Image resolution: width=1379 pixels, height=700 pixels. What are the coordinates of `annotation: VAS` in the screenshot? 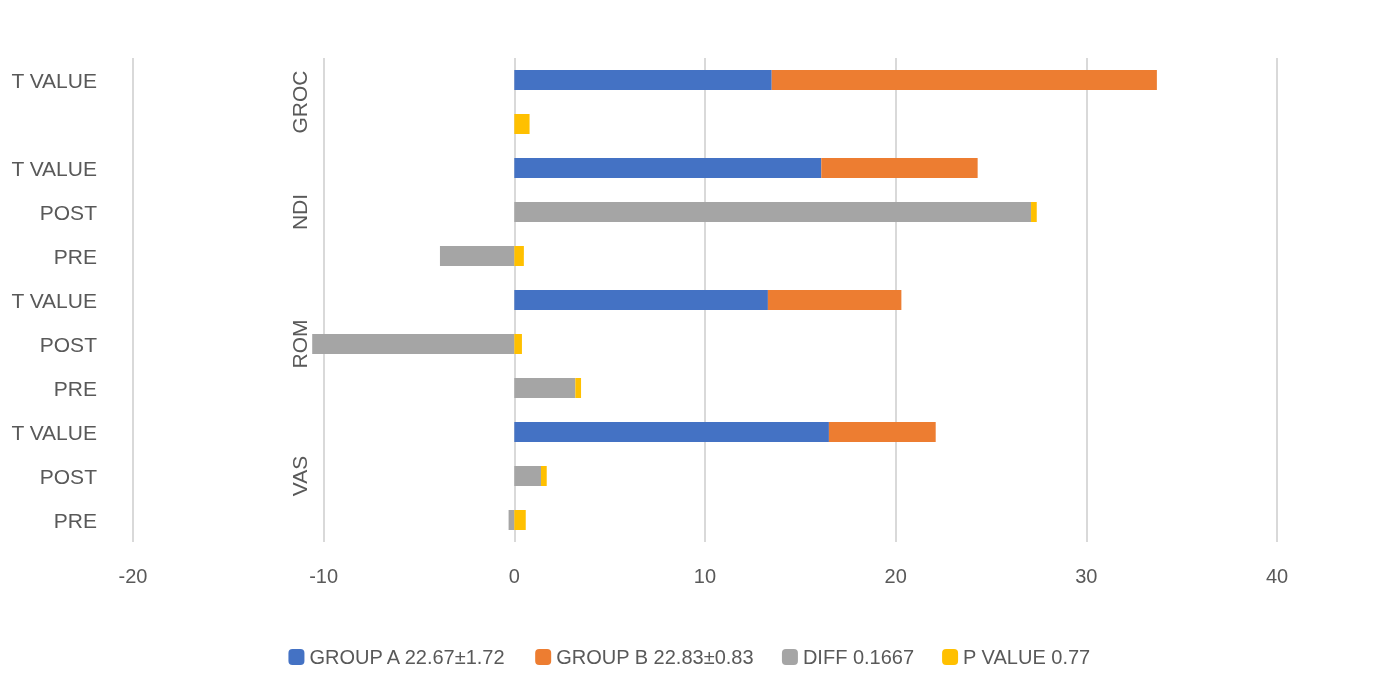 It's located at (299, 476).